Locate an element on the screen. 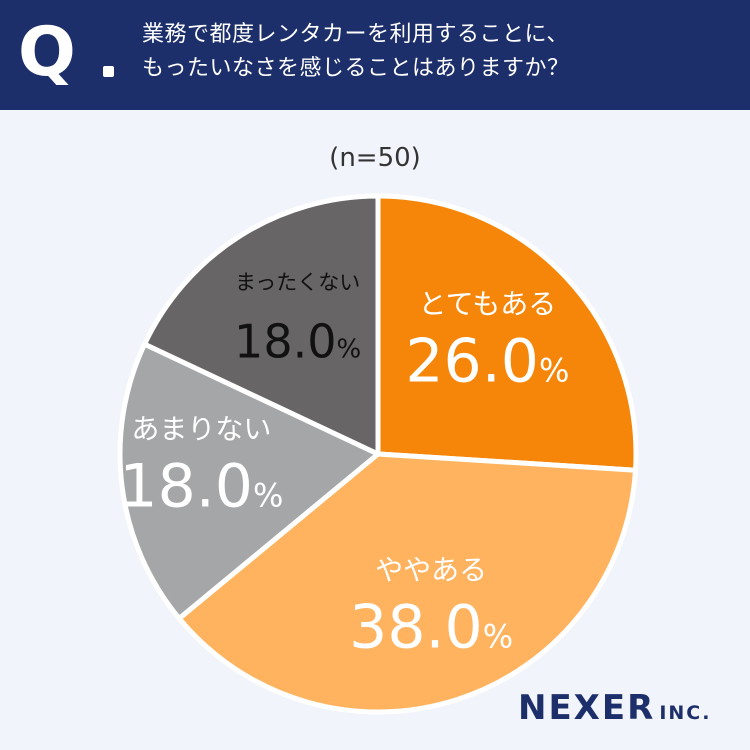 The height and width of the screenshot is (750, 750). nexer-logo: NEXER INC. is located at coordinates (614, 708).